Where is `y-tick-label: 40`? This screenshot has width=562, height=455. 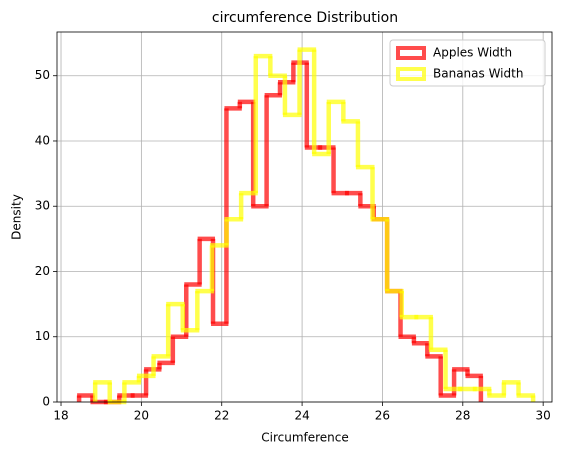 y-tick-label: 40 is located at coordinates (42, 140).